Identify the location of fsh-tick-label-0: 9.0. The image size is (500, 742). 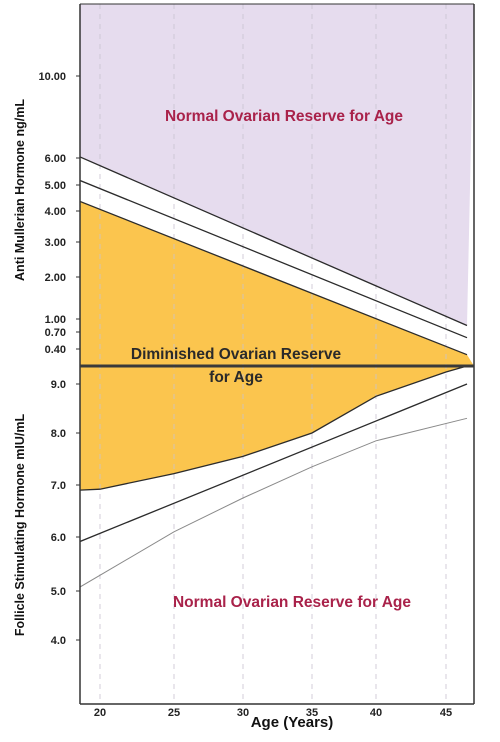
(58, 385).